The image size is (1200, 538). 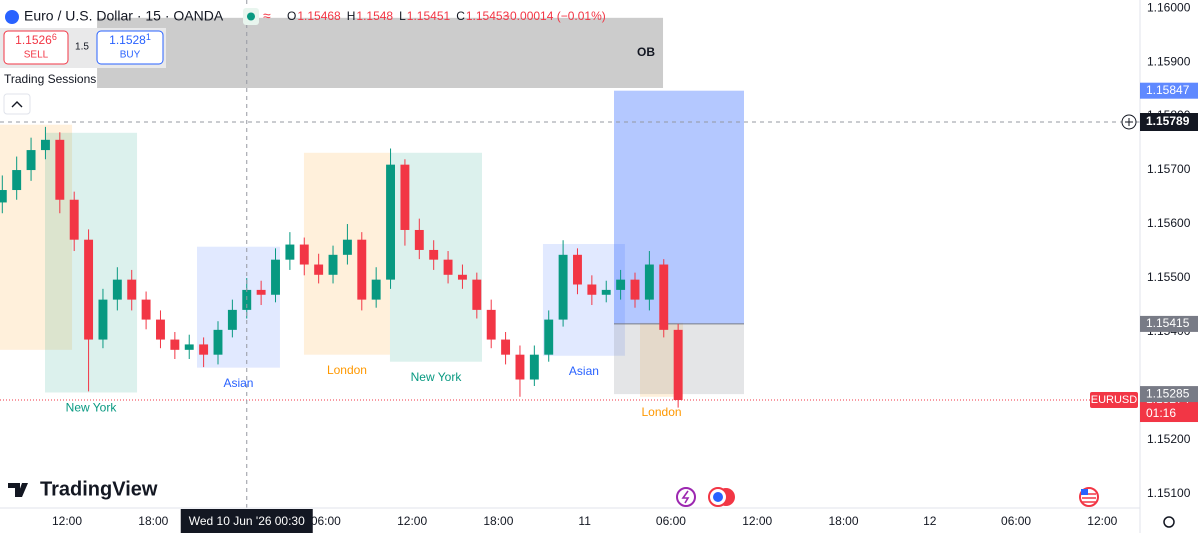 What do you see at coordinates (1169, 61) in the screenshot?
I see `y-tick-label: 1.15900` at bounding box center [1169, 61].